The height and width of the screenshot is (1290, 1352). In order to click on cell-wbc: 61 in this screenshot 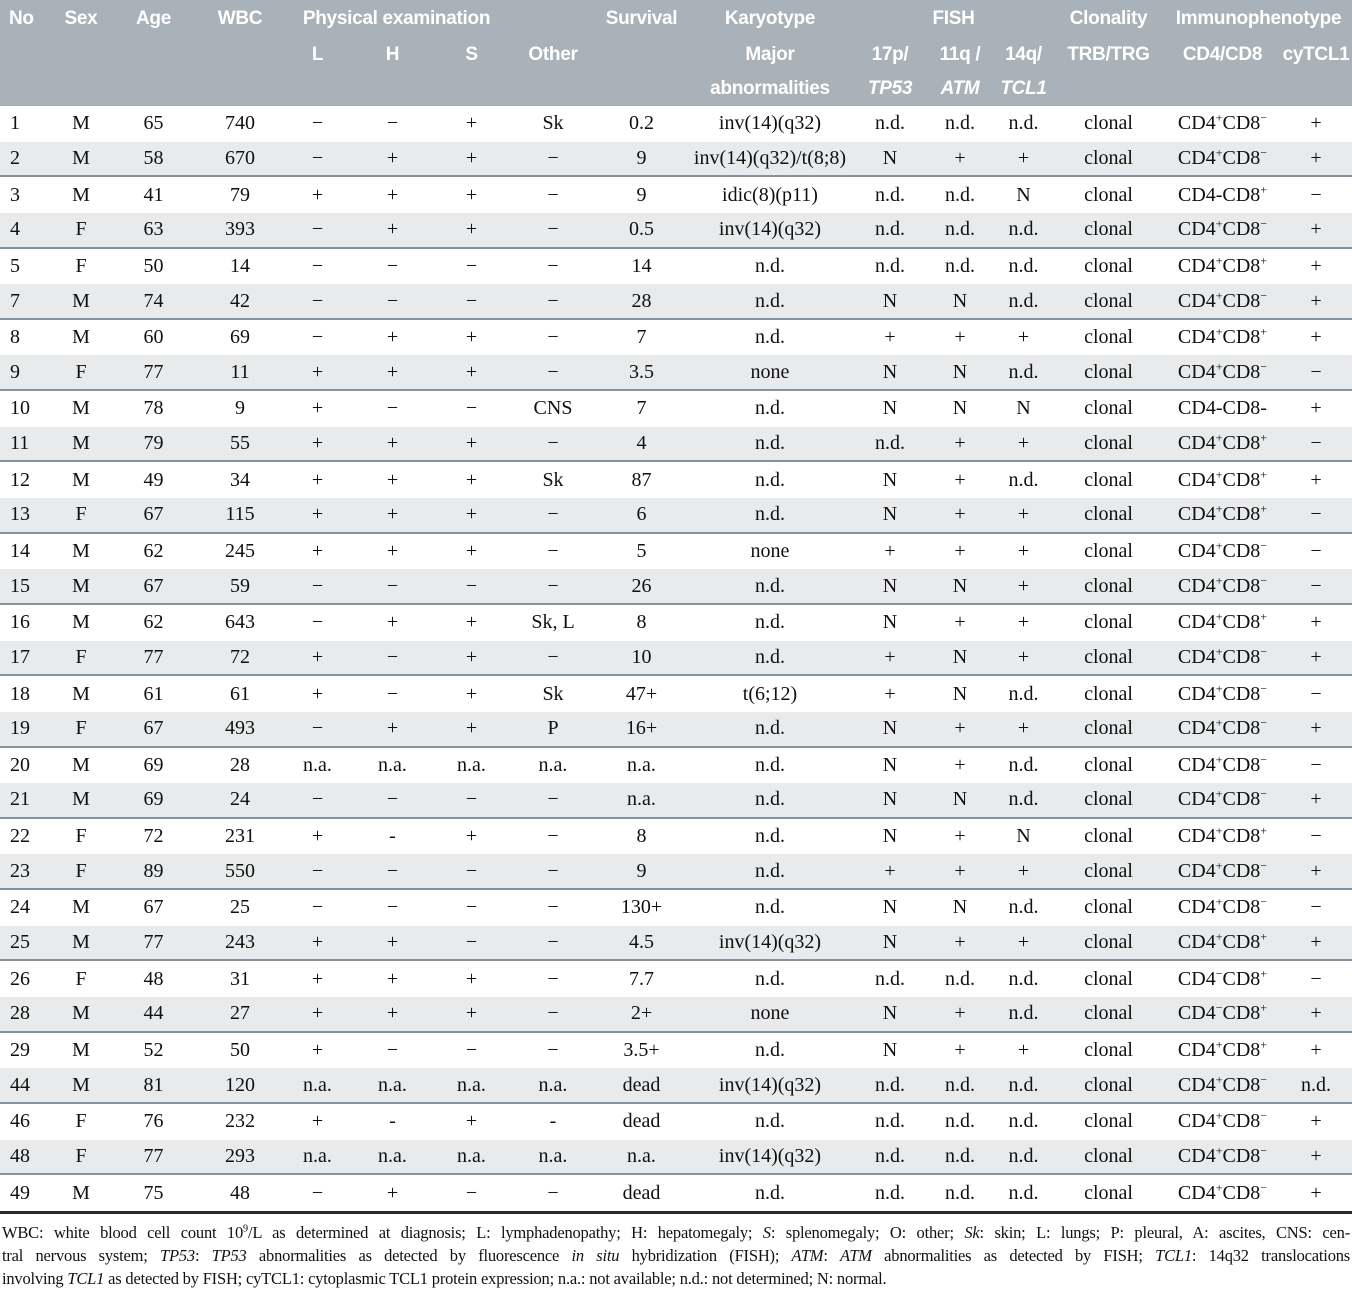, I will do `click(240, 693)`.